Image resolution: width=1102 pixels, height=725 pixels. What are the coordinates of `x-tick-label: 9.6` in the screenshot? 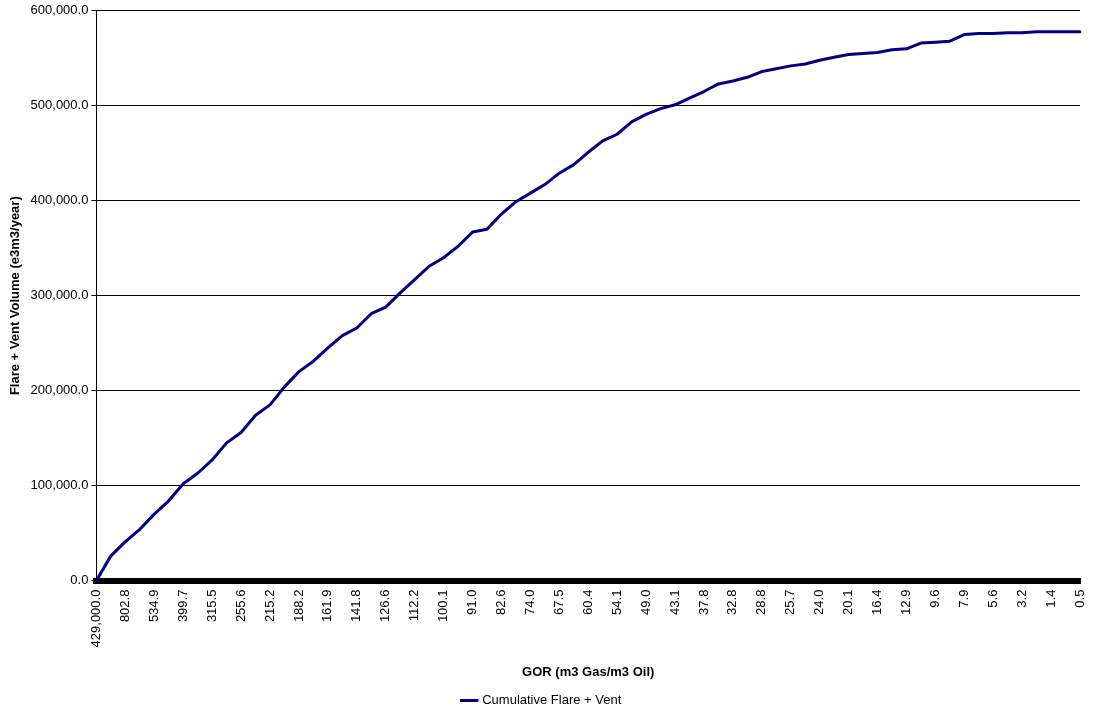 It's located at (934, 598).